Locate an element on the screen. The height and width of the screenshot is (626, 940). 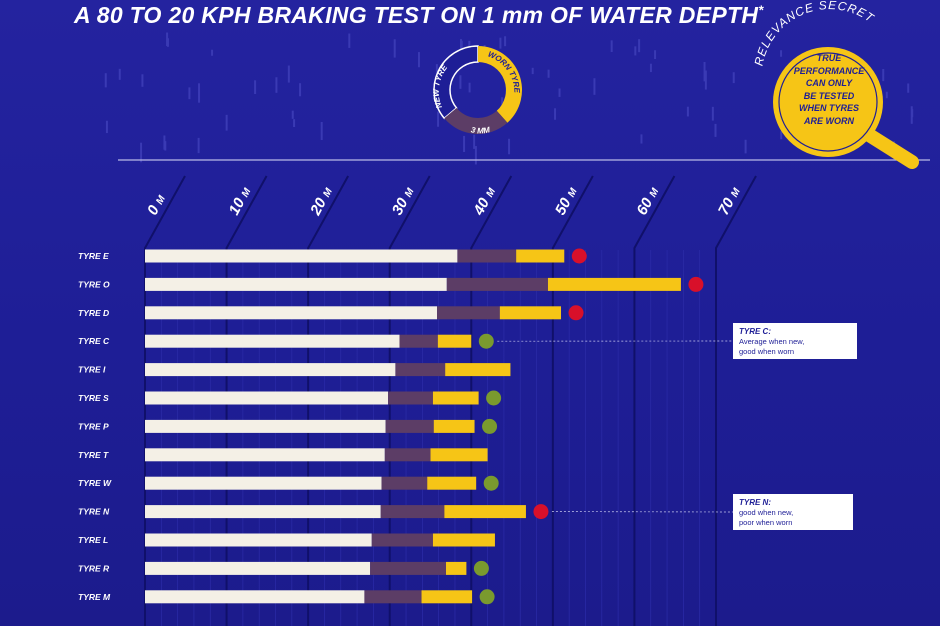
donut-worn-segment is located at coordinates (500, 84).